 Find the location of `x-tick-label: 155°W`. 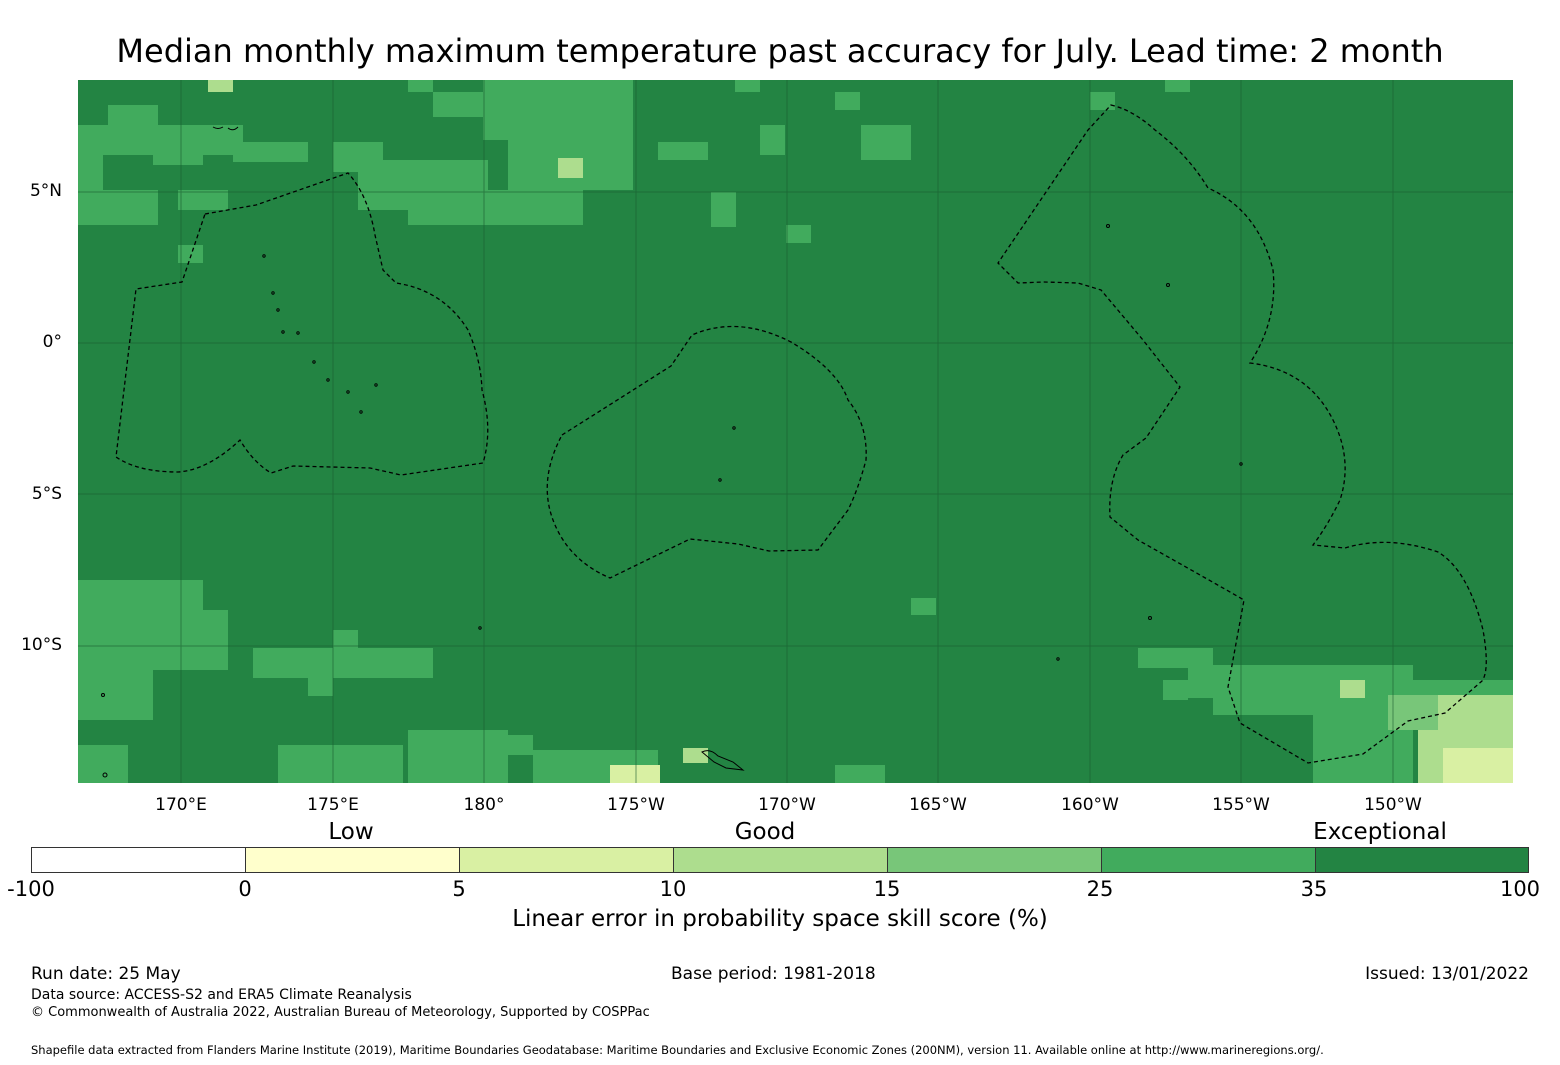

x-tick-label: 155°W is located at coordinates (1241, 805).